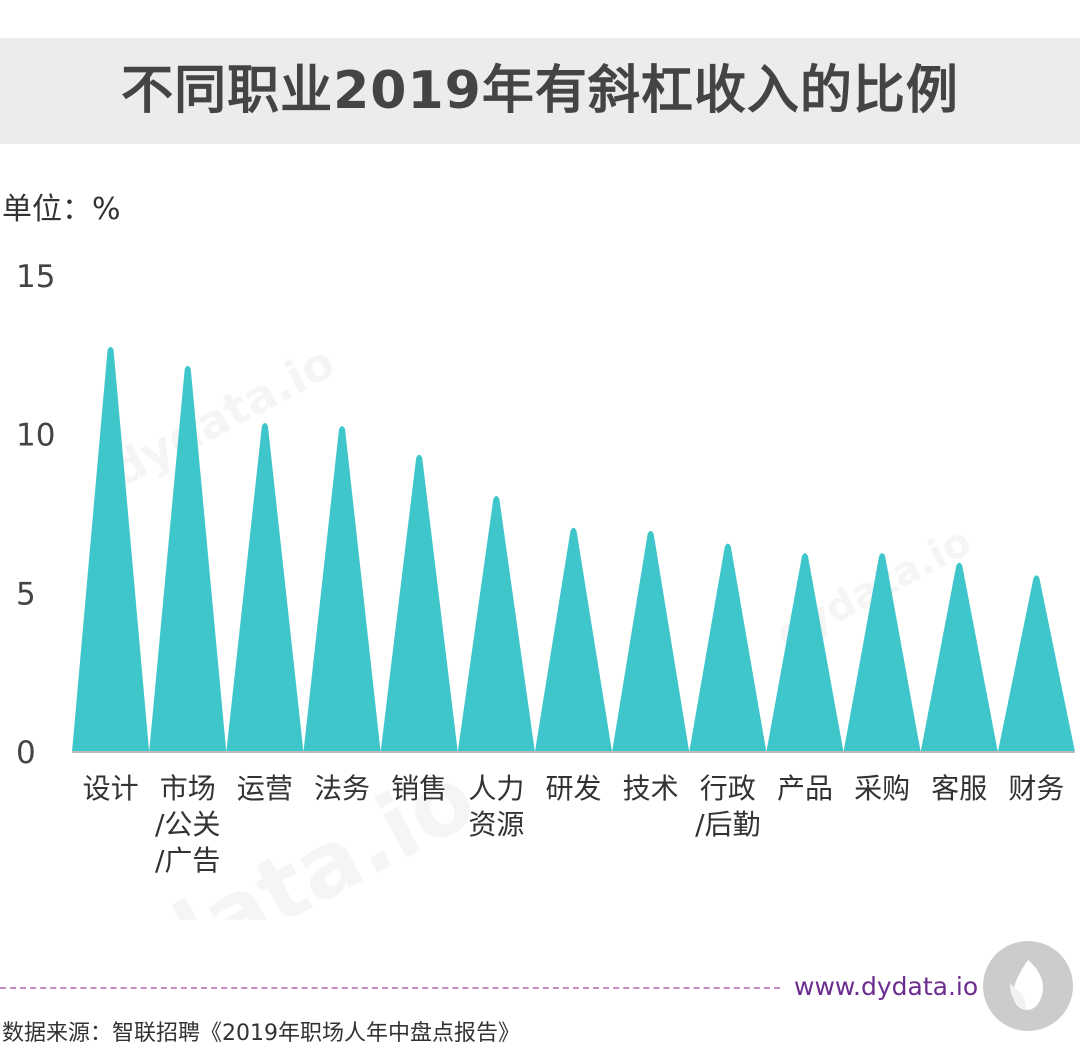 Image resolution: width=1080 pixels, height=1059 pixels. I want to click on x-tick-label: 市场/公关/广告, so click(187, 824).